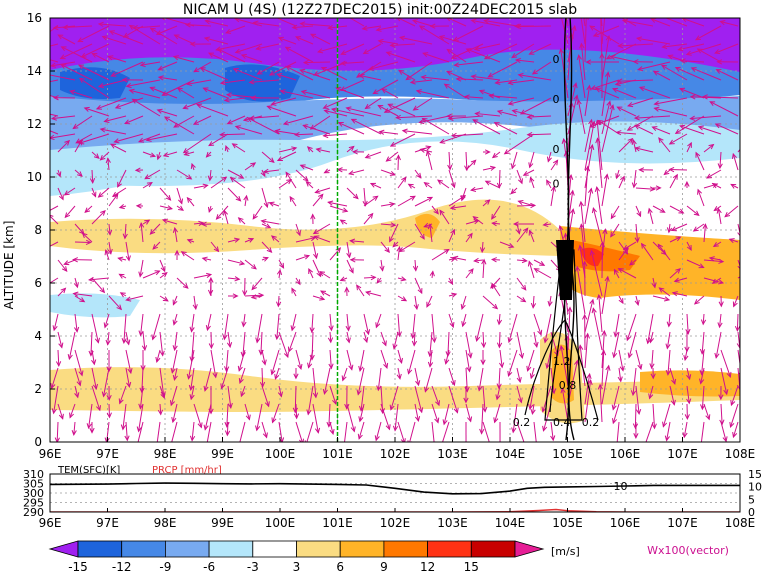 The height and width of the screenshot is (575, 767). What do you see at coordinates (165, 567) in the screenshot?
I see `colorbar-tick-label: -9` at bounding box center [165, 567].